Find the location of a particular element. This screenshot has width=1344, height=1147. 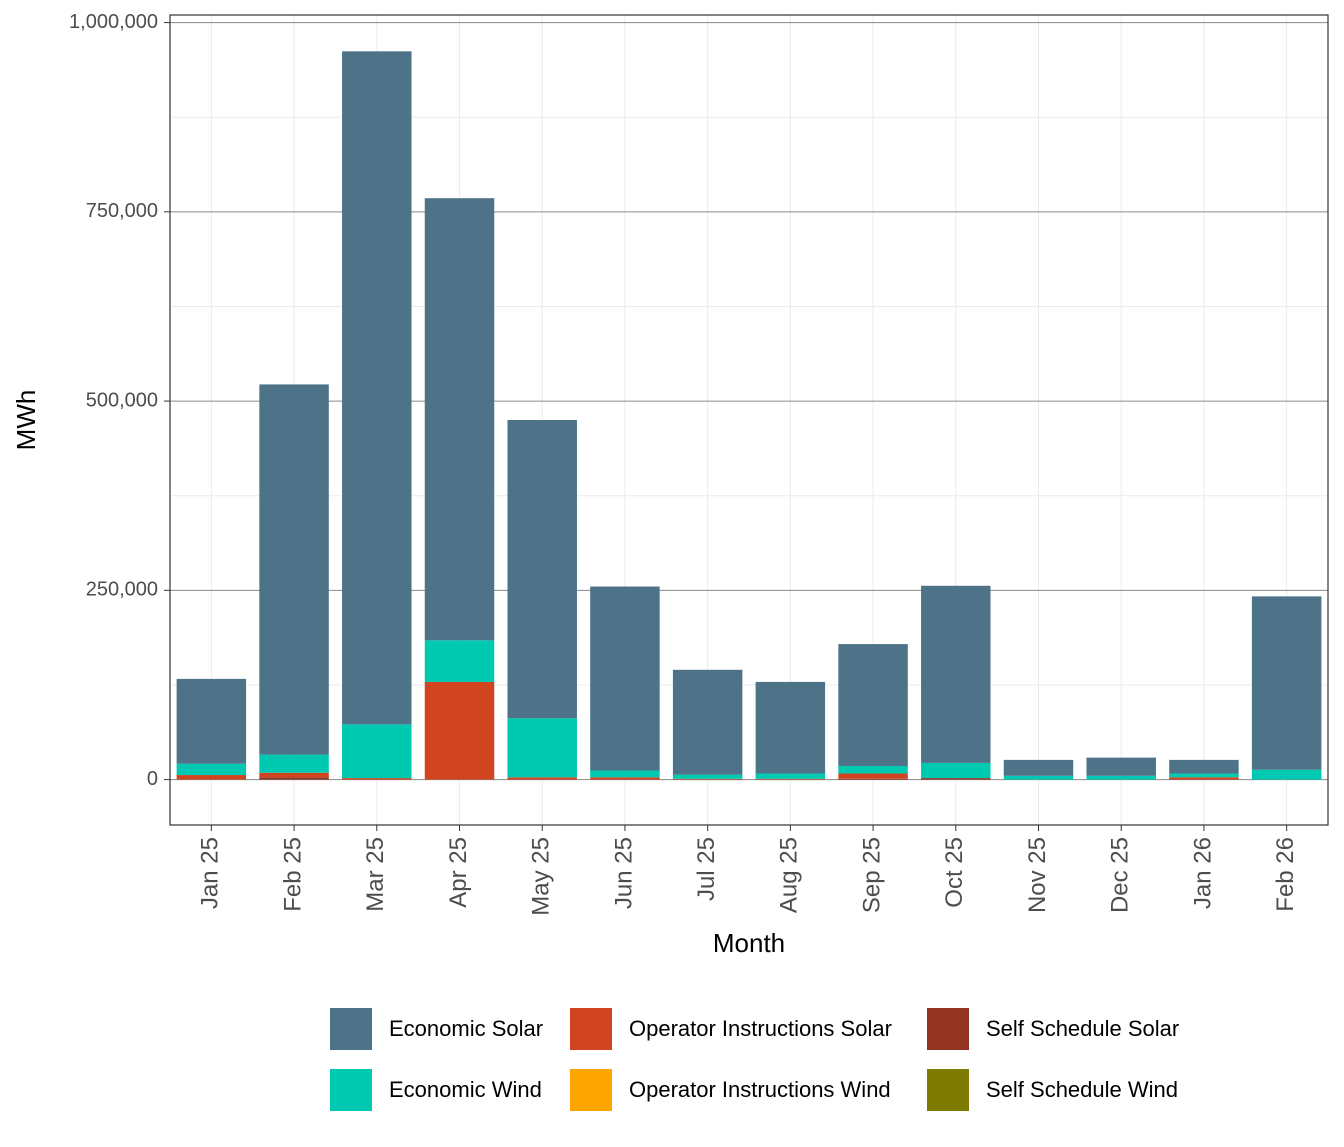

x-tick-label: May 25 is located at coordinates (541, 876).